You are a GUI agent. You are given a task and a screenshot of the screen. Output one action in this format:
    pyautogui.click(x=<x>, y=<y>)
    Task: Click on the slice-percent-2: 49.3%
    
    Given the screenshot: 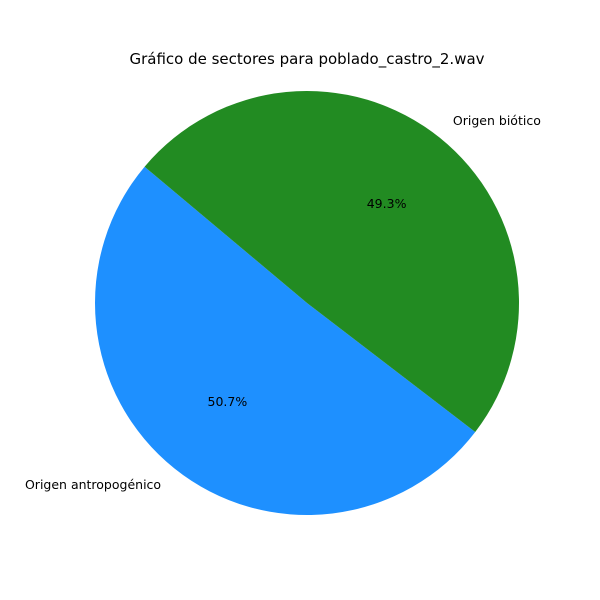 What is the action you would take?
    pyautogui.click(x=387, y=203)
    